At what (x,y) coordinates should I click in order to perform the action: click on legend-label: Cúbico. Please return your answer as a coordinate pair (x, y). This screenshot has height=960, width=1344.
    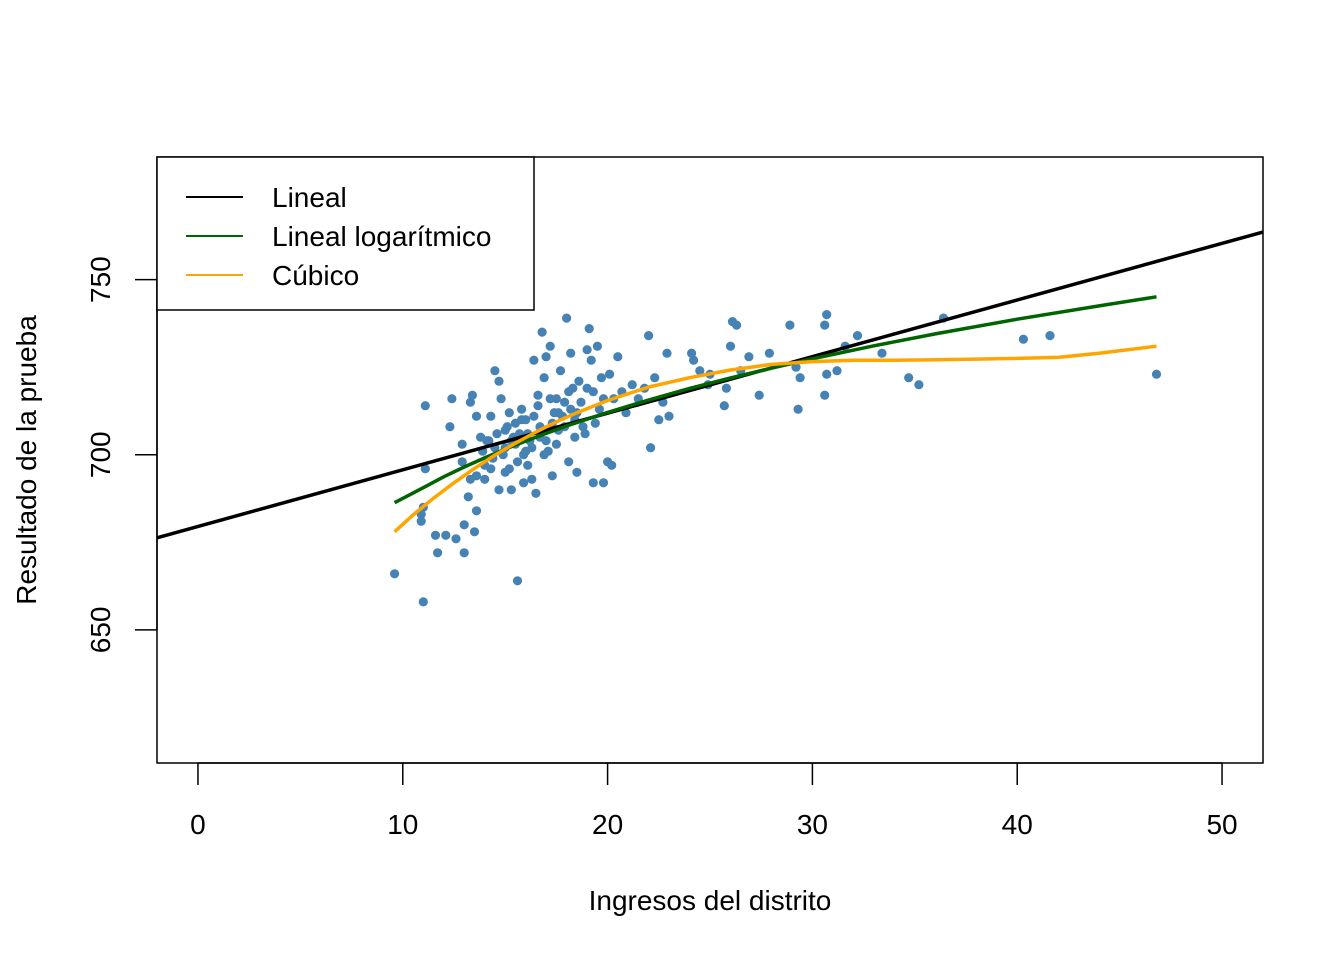
    Looking at the image, I should click on (315, 275).